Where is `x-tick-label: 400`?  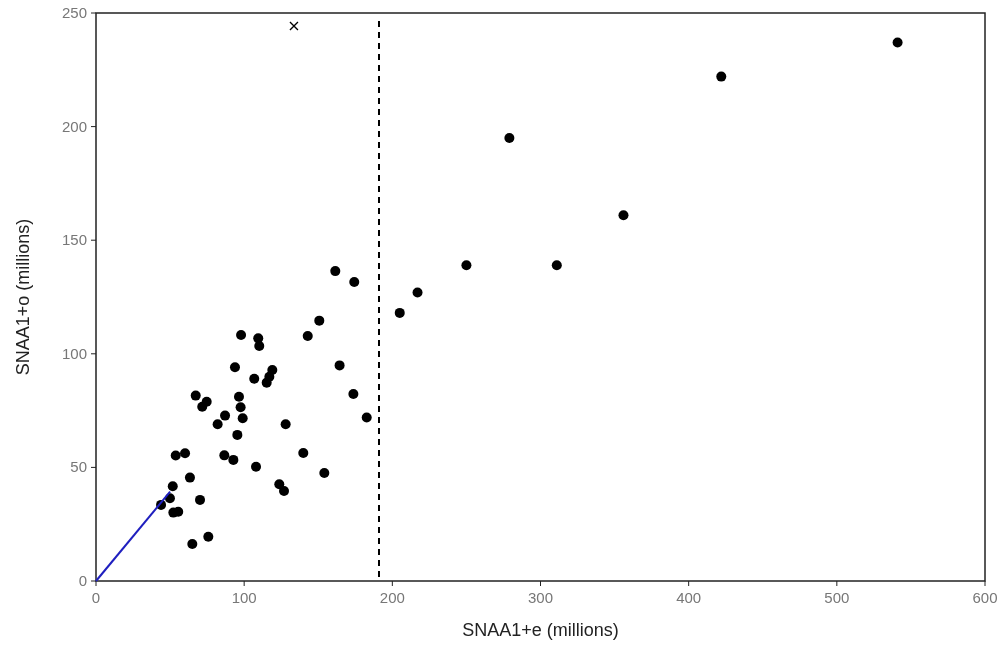 x-tick-label: 400 is located at coordinates (689, 597).